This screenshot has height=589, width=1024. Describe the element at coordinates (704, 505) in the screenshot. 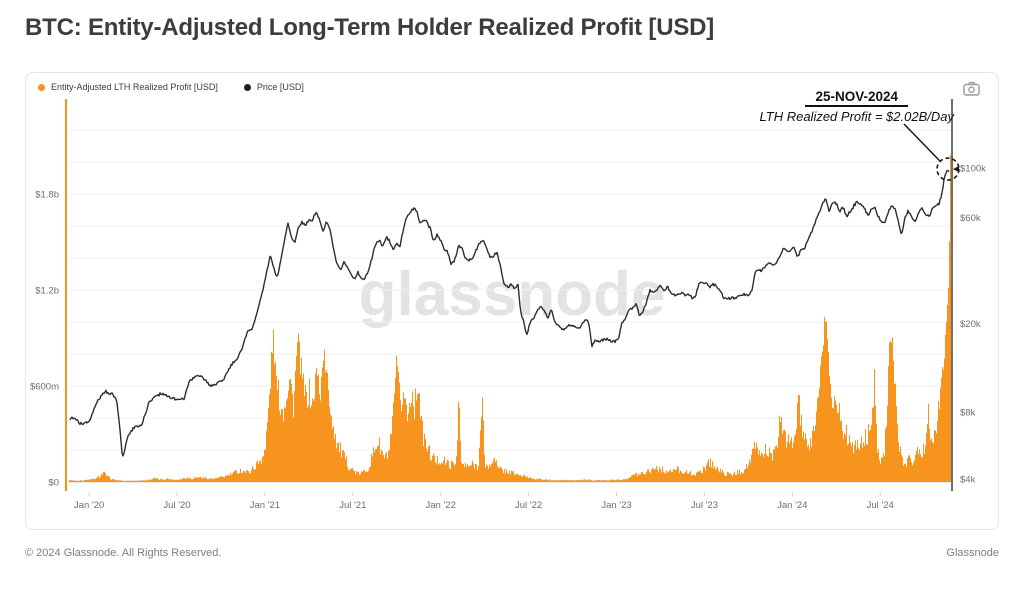

I see `x-axis-tick-label: Jul '23` at that location.